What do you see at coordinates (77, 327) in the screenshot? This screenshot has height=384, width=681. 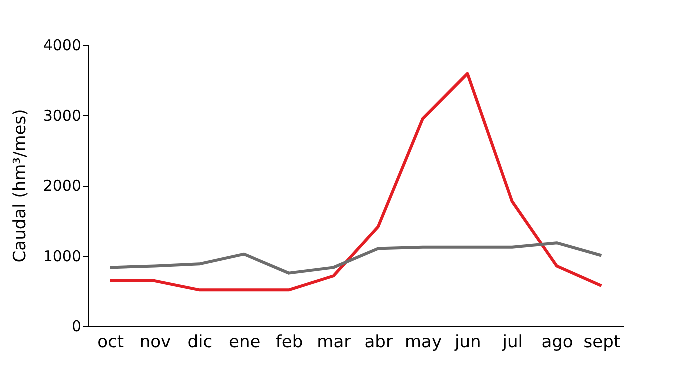 I see `y-tick-label: 0` at bounding box center [77, 327].